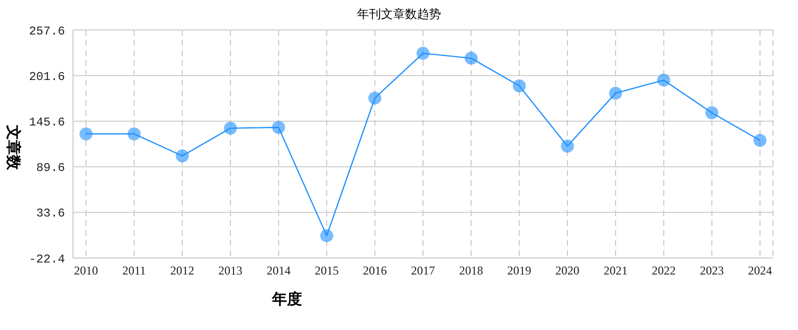 Image resolution: width=798 pixels, height=330 pixels. Describe the element at coordinates (664, 271) in the screenshot. I see `x-tick-label: 2022` at that location.